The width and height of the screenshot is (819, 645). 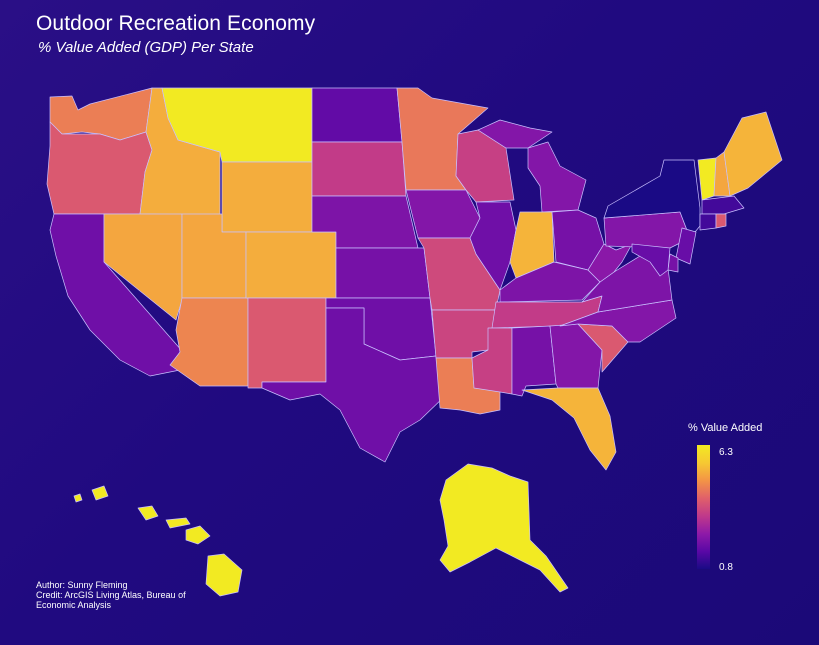 I want to click on state-va, so click(x=627, y=284).